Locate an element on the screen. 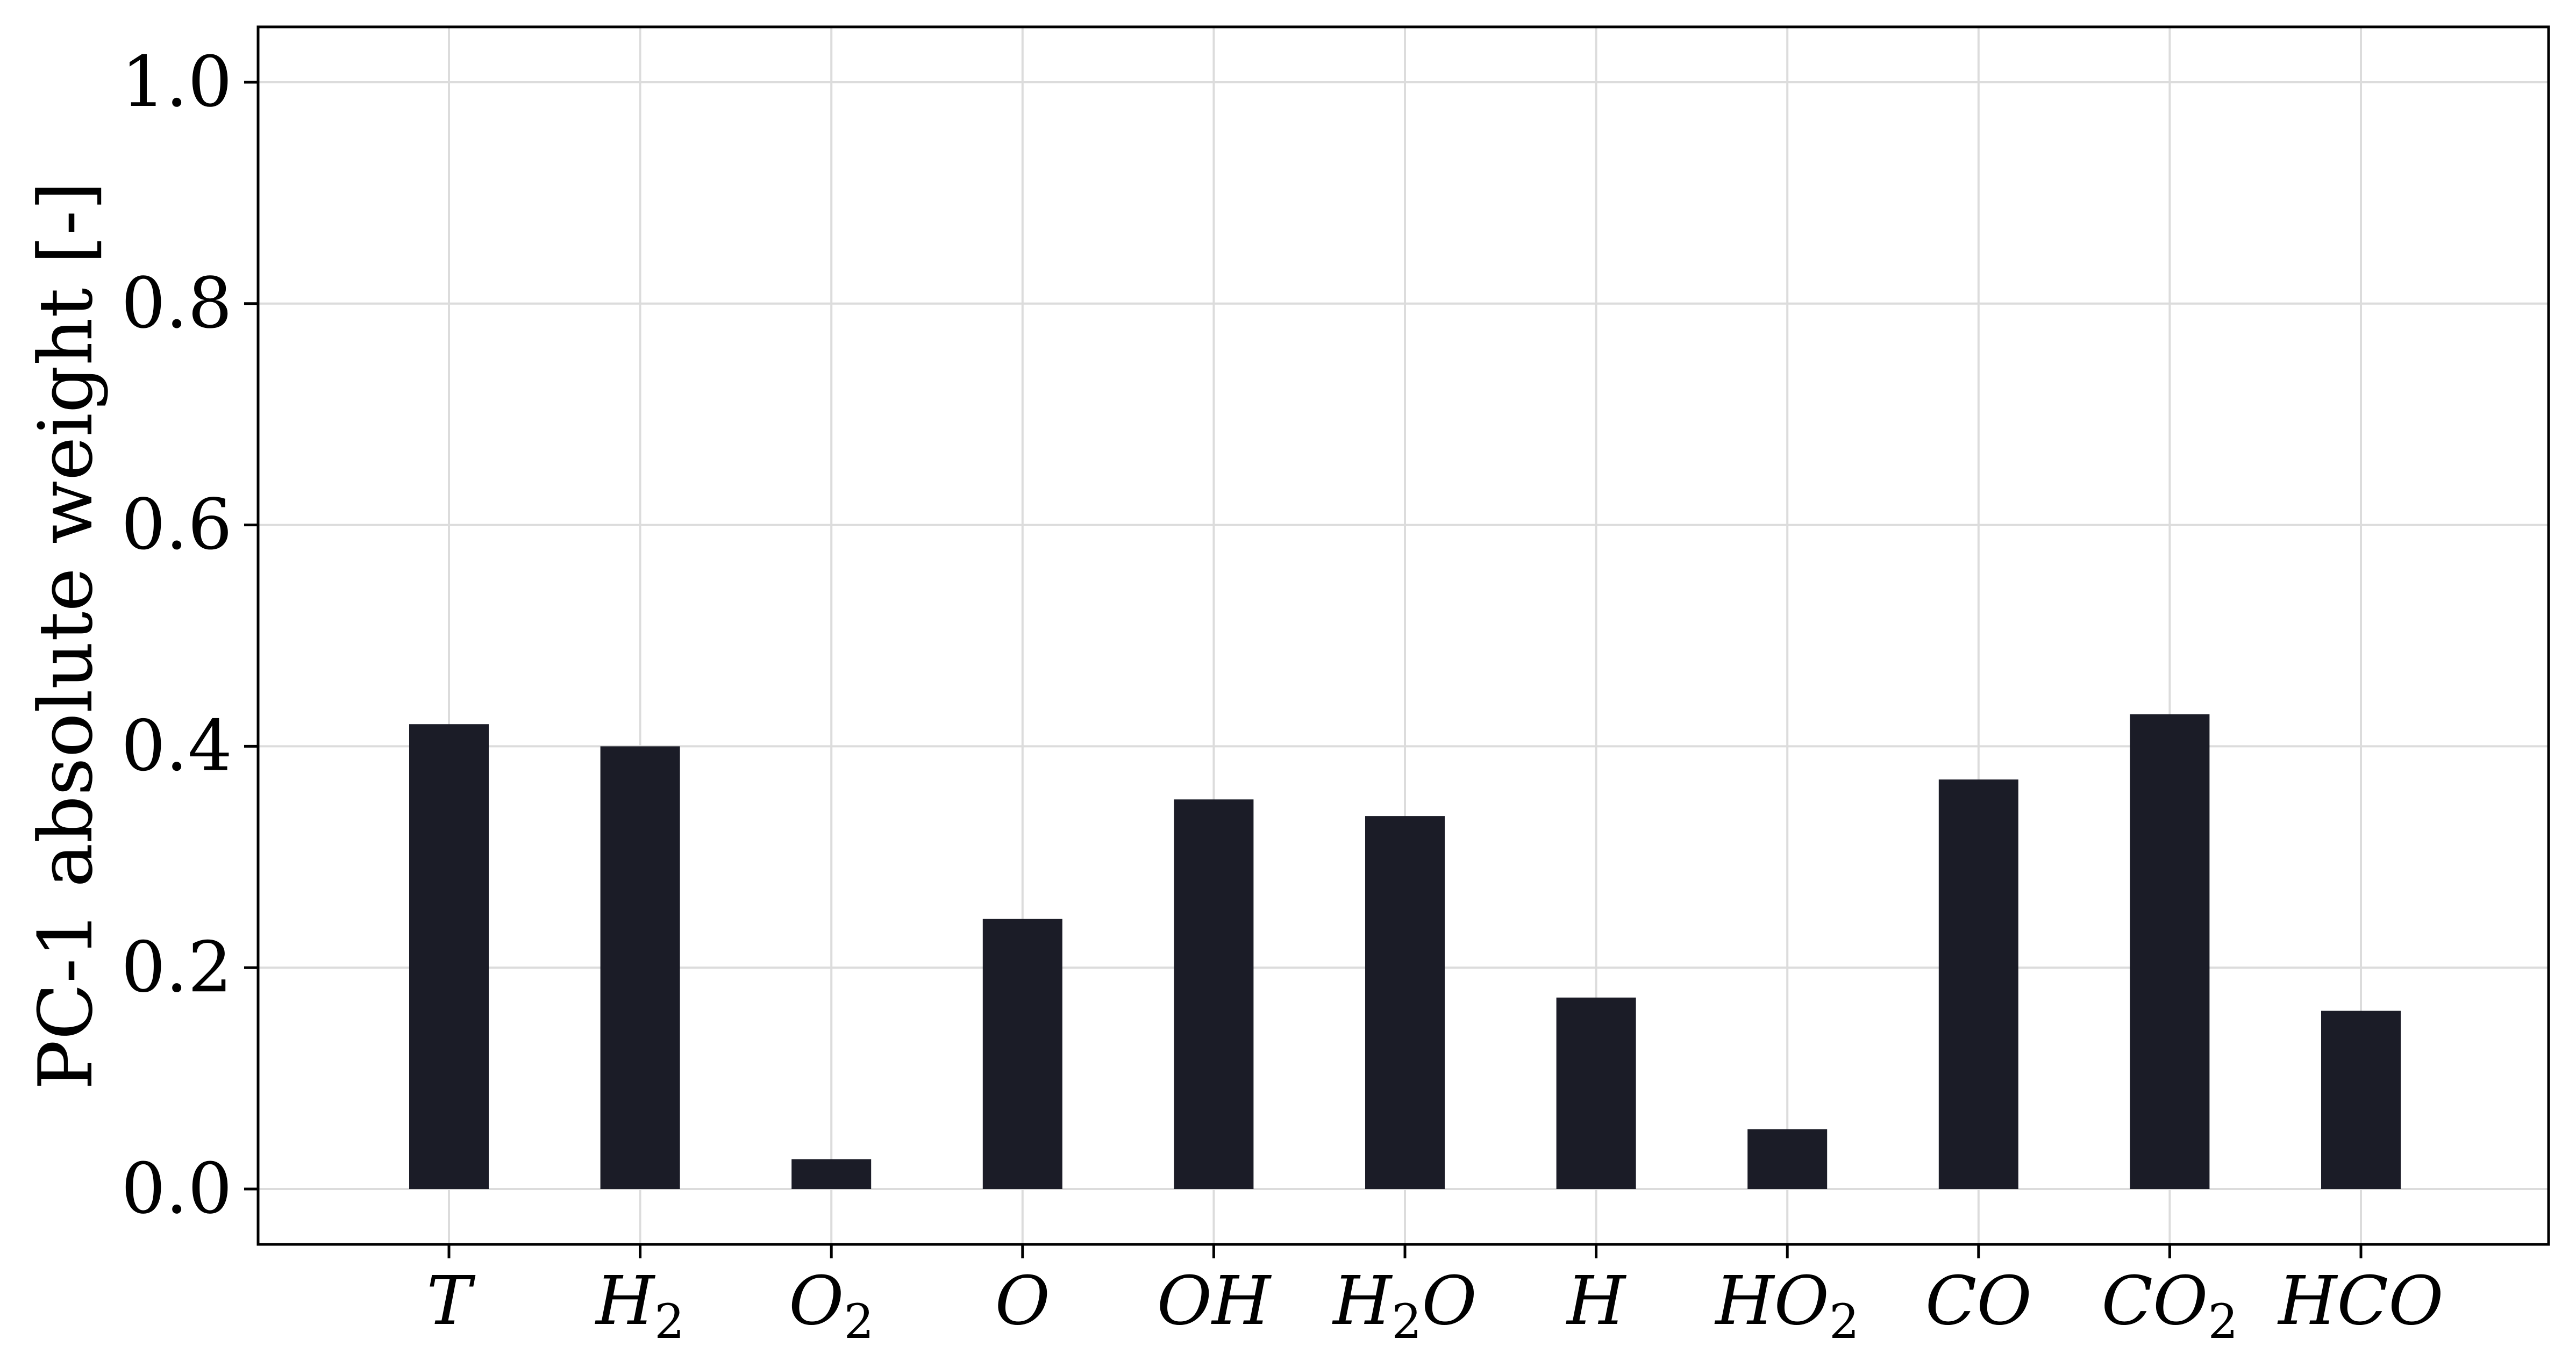 The height and width of the screenshot is (1368, 2576). x-tick-label: T is located at coordinates (450, 1301).